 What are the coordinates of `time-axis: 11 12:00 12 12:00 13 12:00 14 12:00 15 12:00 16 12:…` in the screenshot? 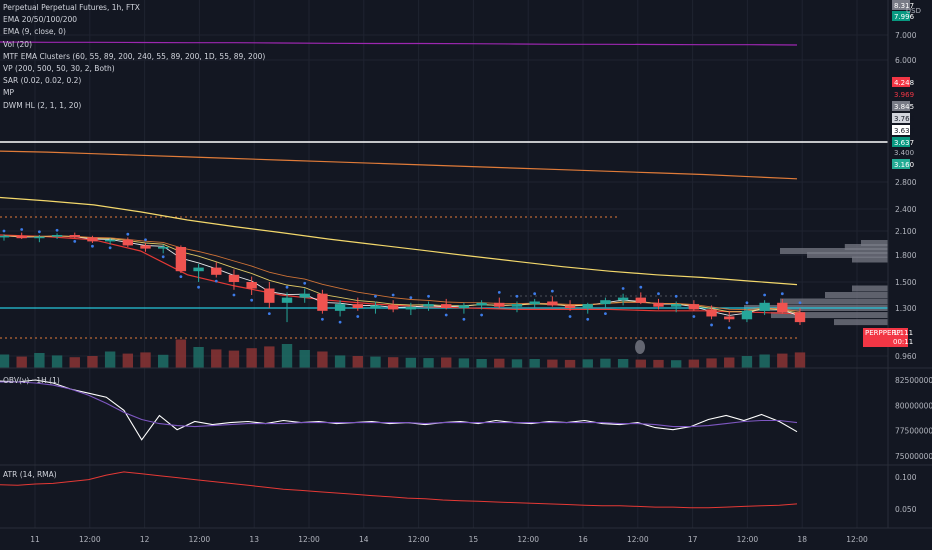 It's located at (449, 539).